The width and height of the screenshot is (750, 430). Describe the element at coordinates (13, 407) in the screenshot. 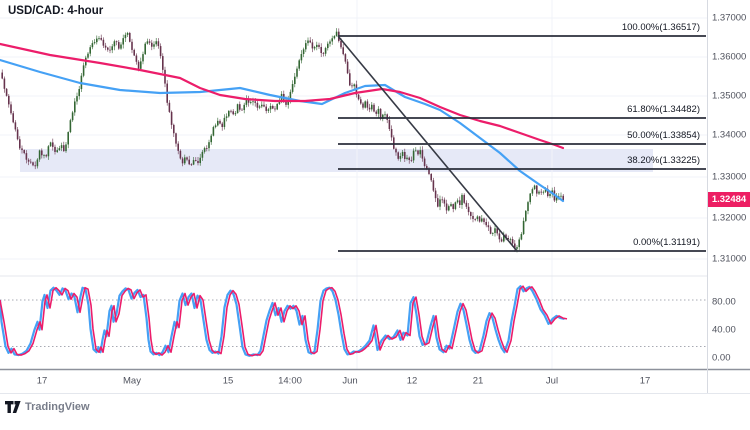

I see `tradingview-logo-icon` at that location.